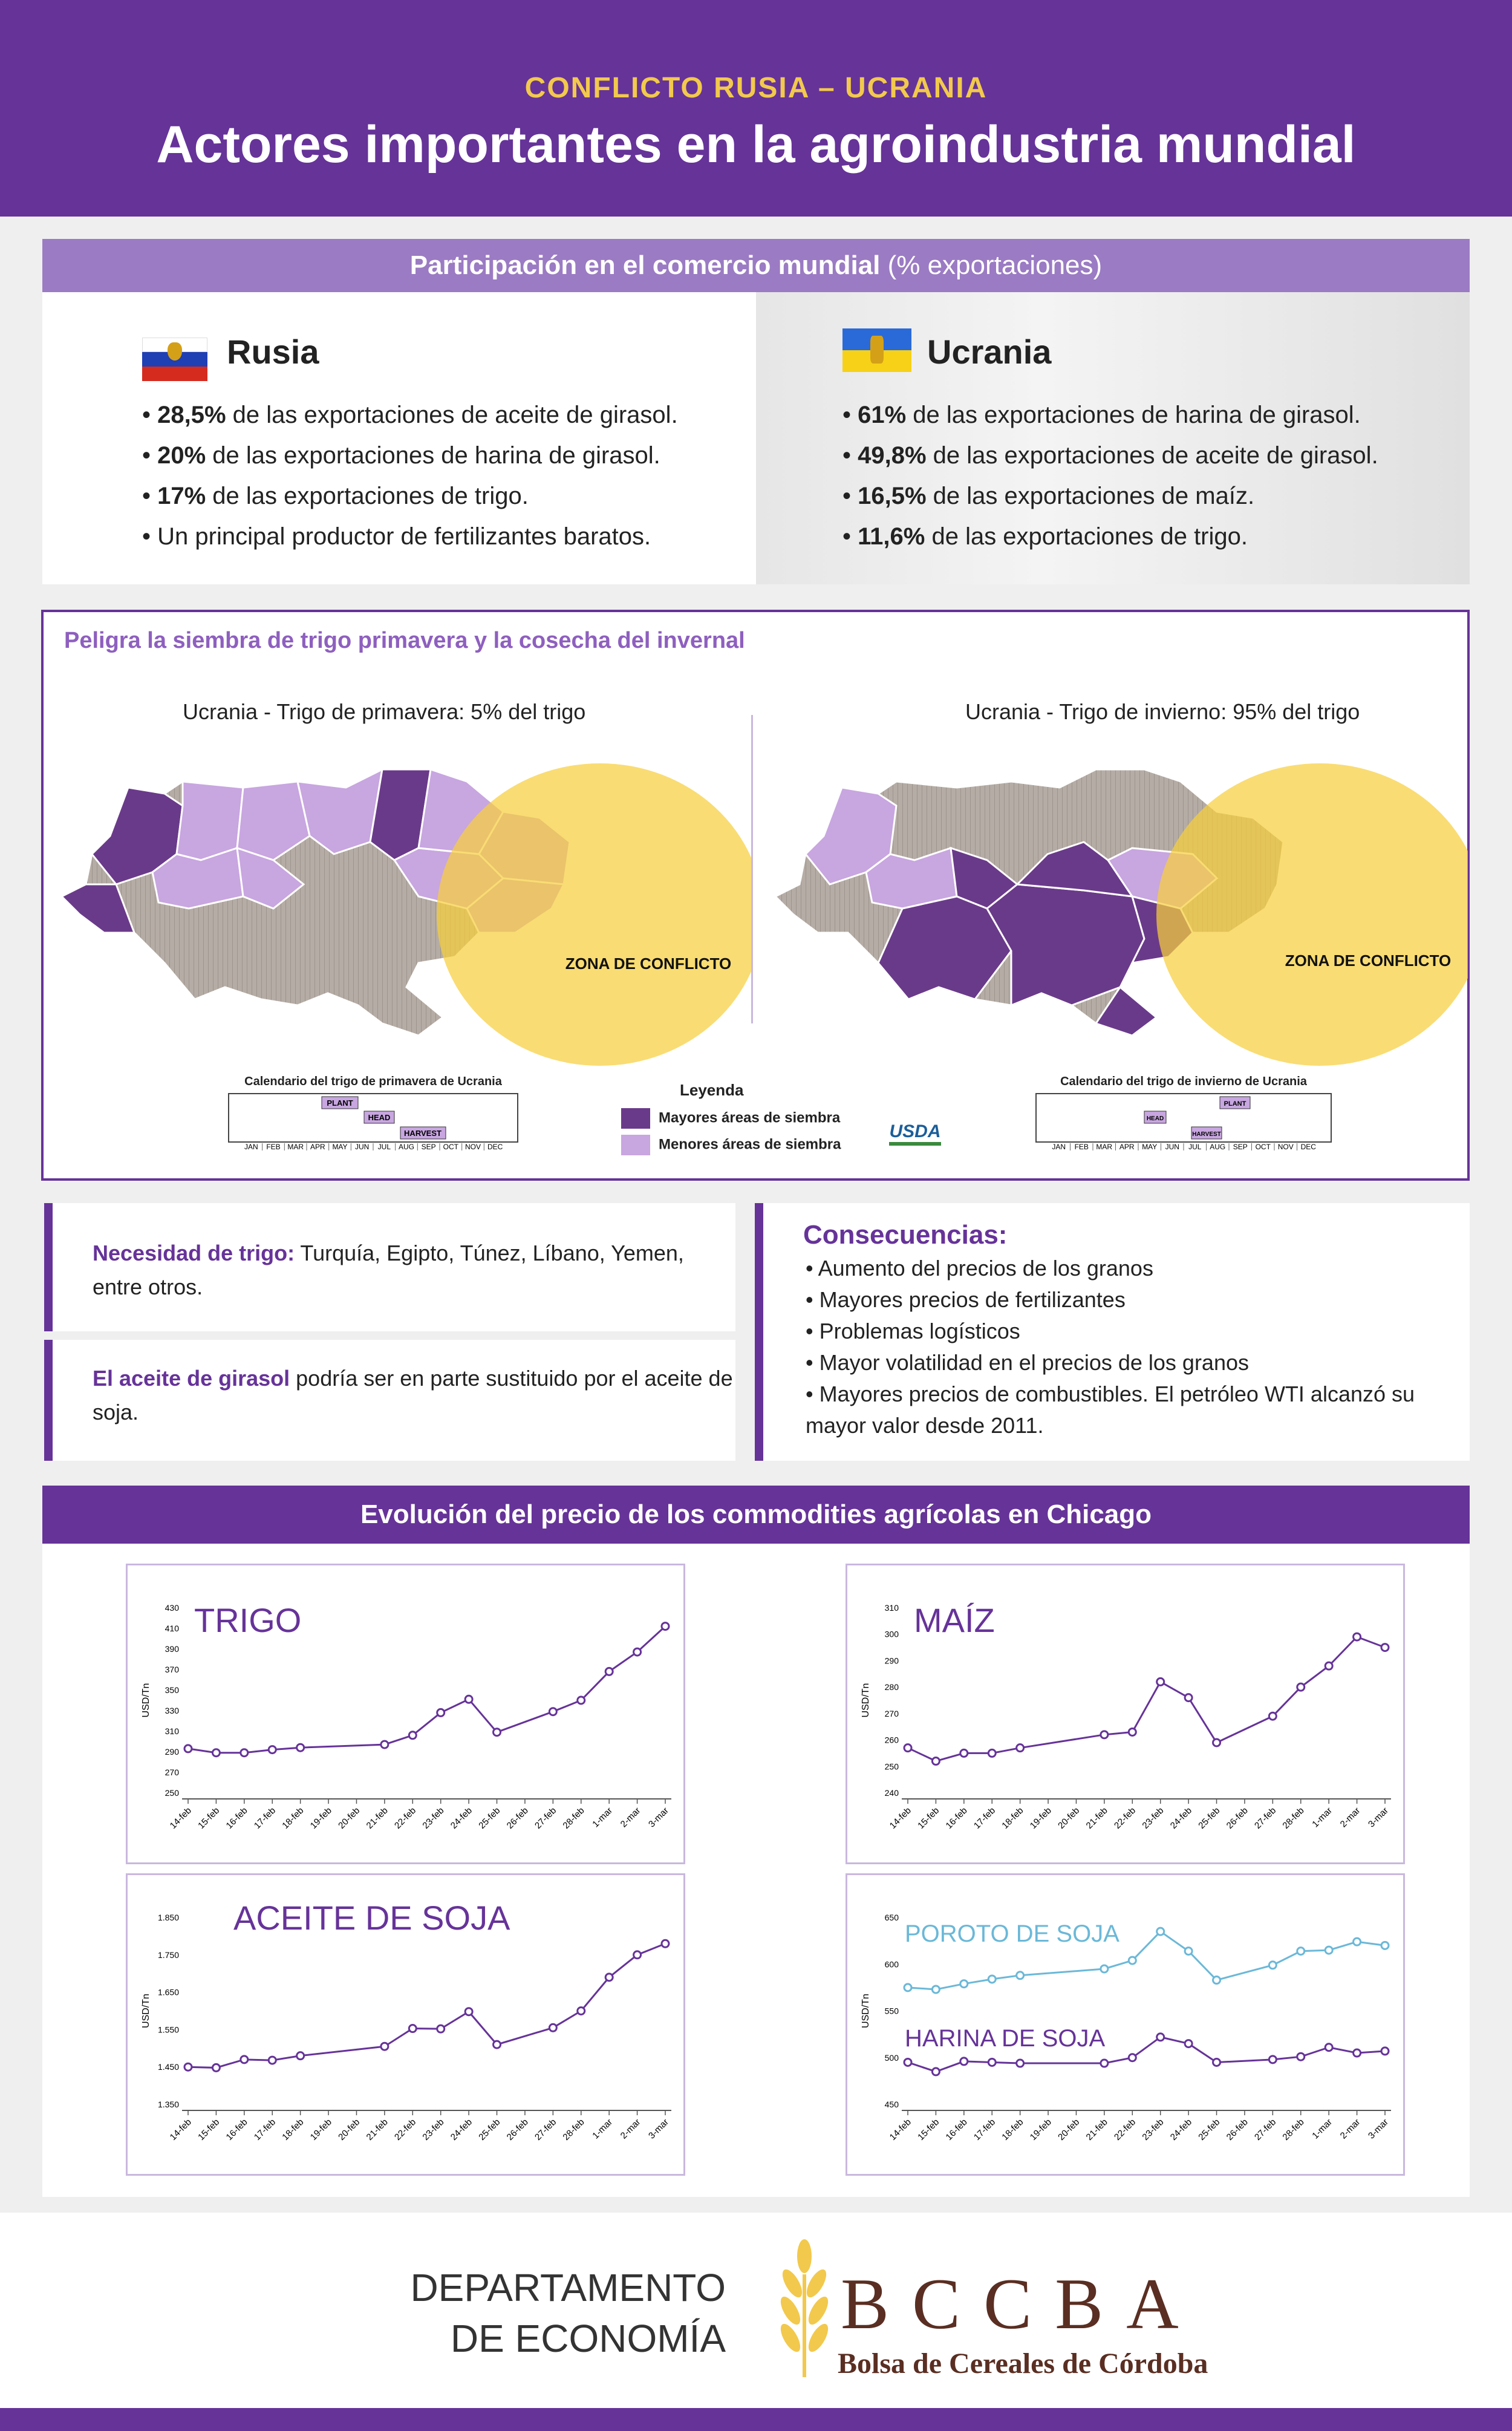 This screenshot has width=1512, height=2431. What do you see at coordinates (146, 2011) in the screenshot?
I see `y-axis-label: USD/Tn` at bounding box center [146, 2011].